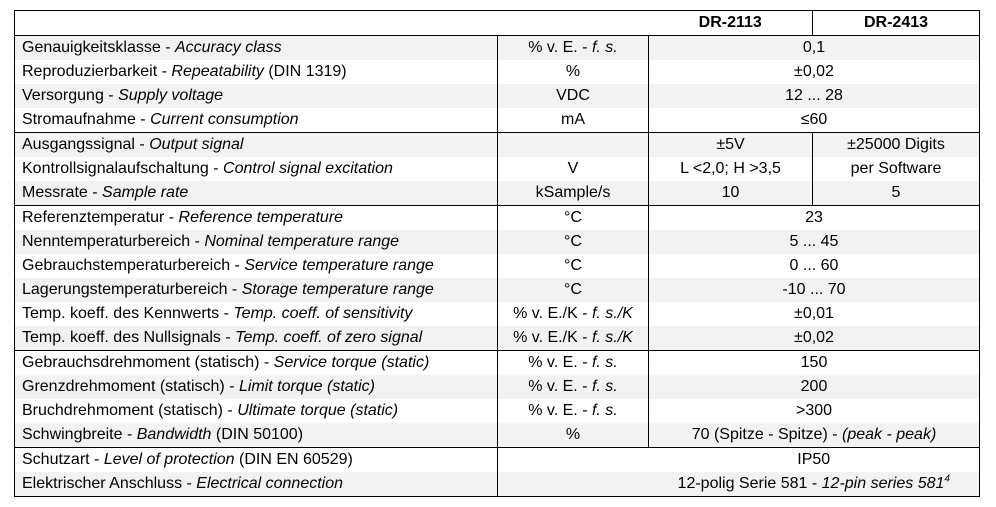 The width and height of the screenshot is (996, 507). I want to click on value: ≤60, so click(814, 119).